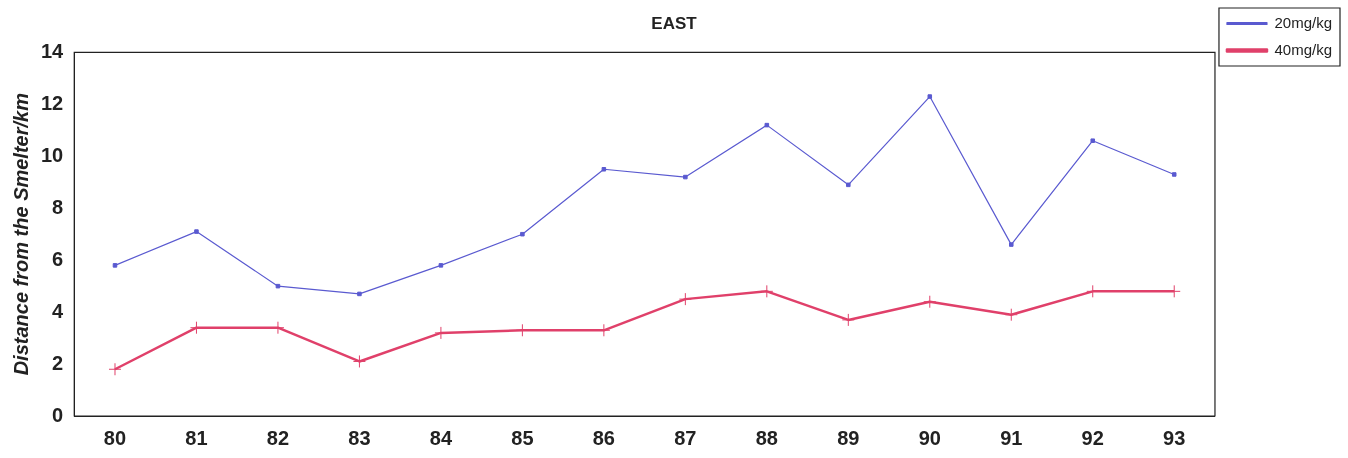  What do you see at coordinates (53, 50) in the screenshot?
I see `y-tick-label: 14` at bounding box center [53, 50].